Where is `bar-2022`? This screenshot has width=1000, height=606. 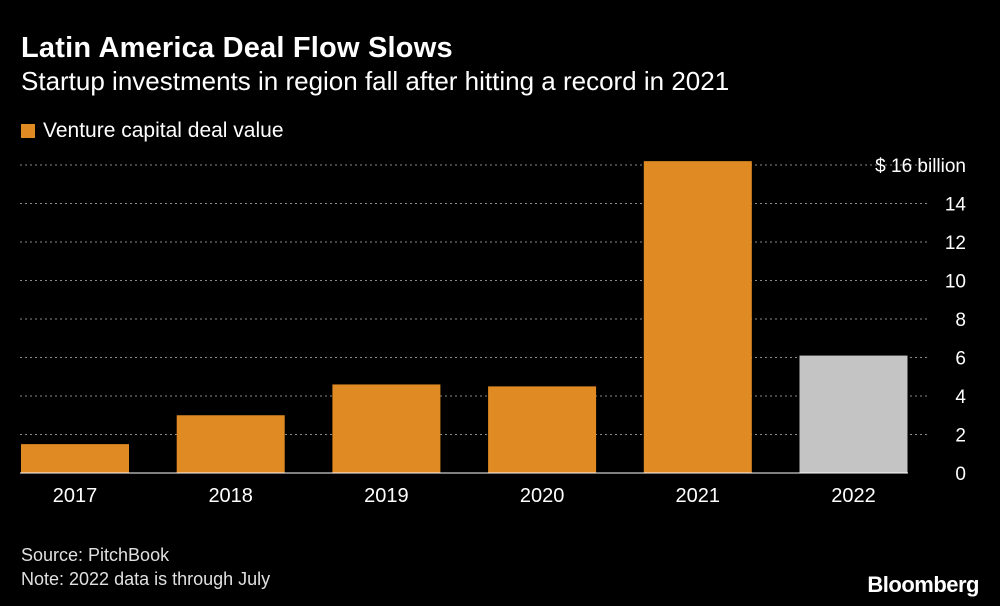
bar-2022 is located at coordinates (853, 414).